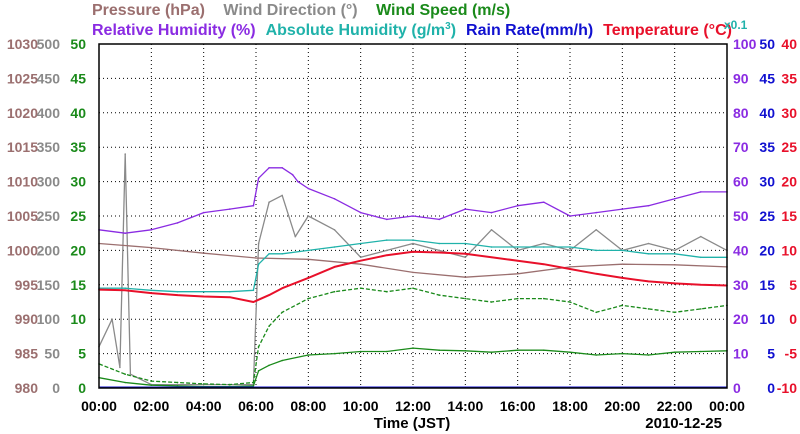 This screenshot has height=434, width=800. Describe the element at coordinates (22, 147) in the screenshot. I see `y-tick-label-pressure: 1015` at that location.